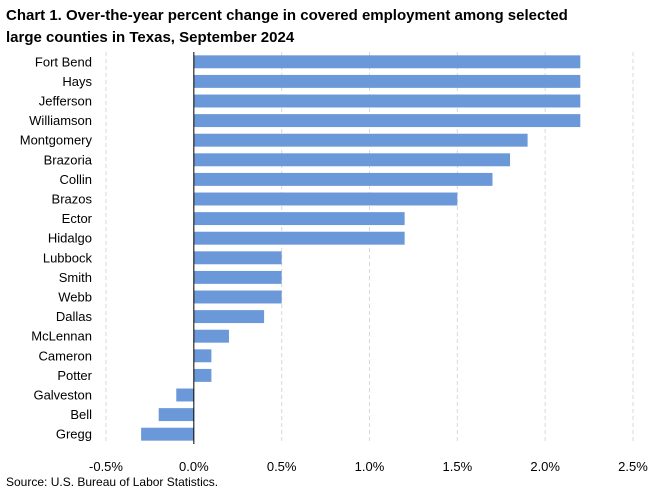 The height and width of the screenshot is (492, 660). What do you see at coordinates (77, 81) in the screenshot?
I see `category-label: Hays` at bounding box center [77, 81].